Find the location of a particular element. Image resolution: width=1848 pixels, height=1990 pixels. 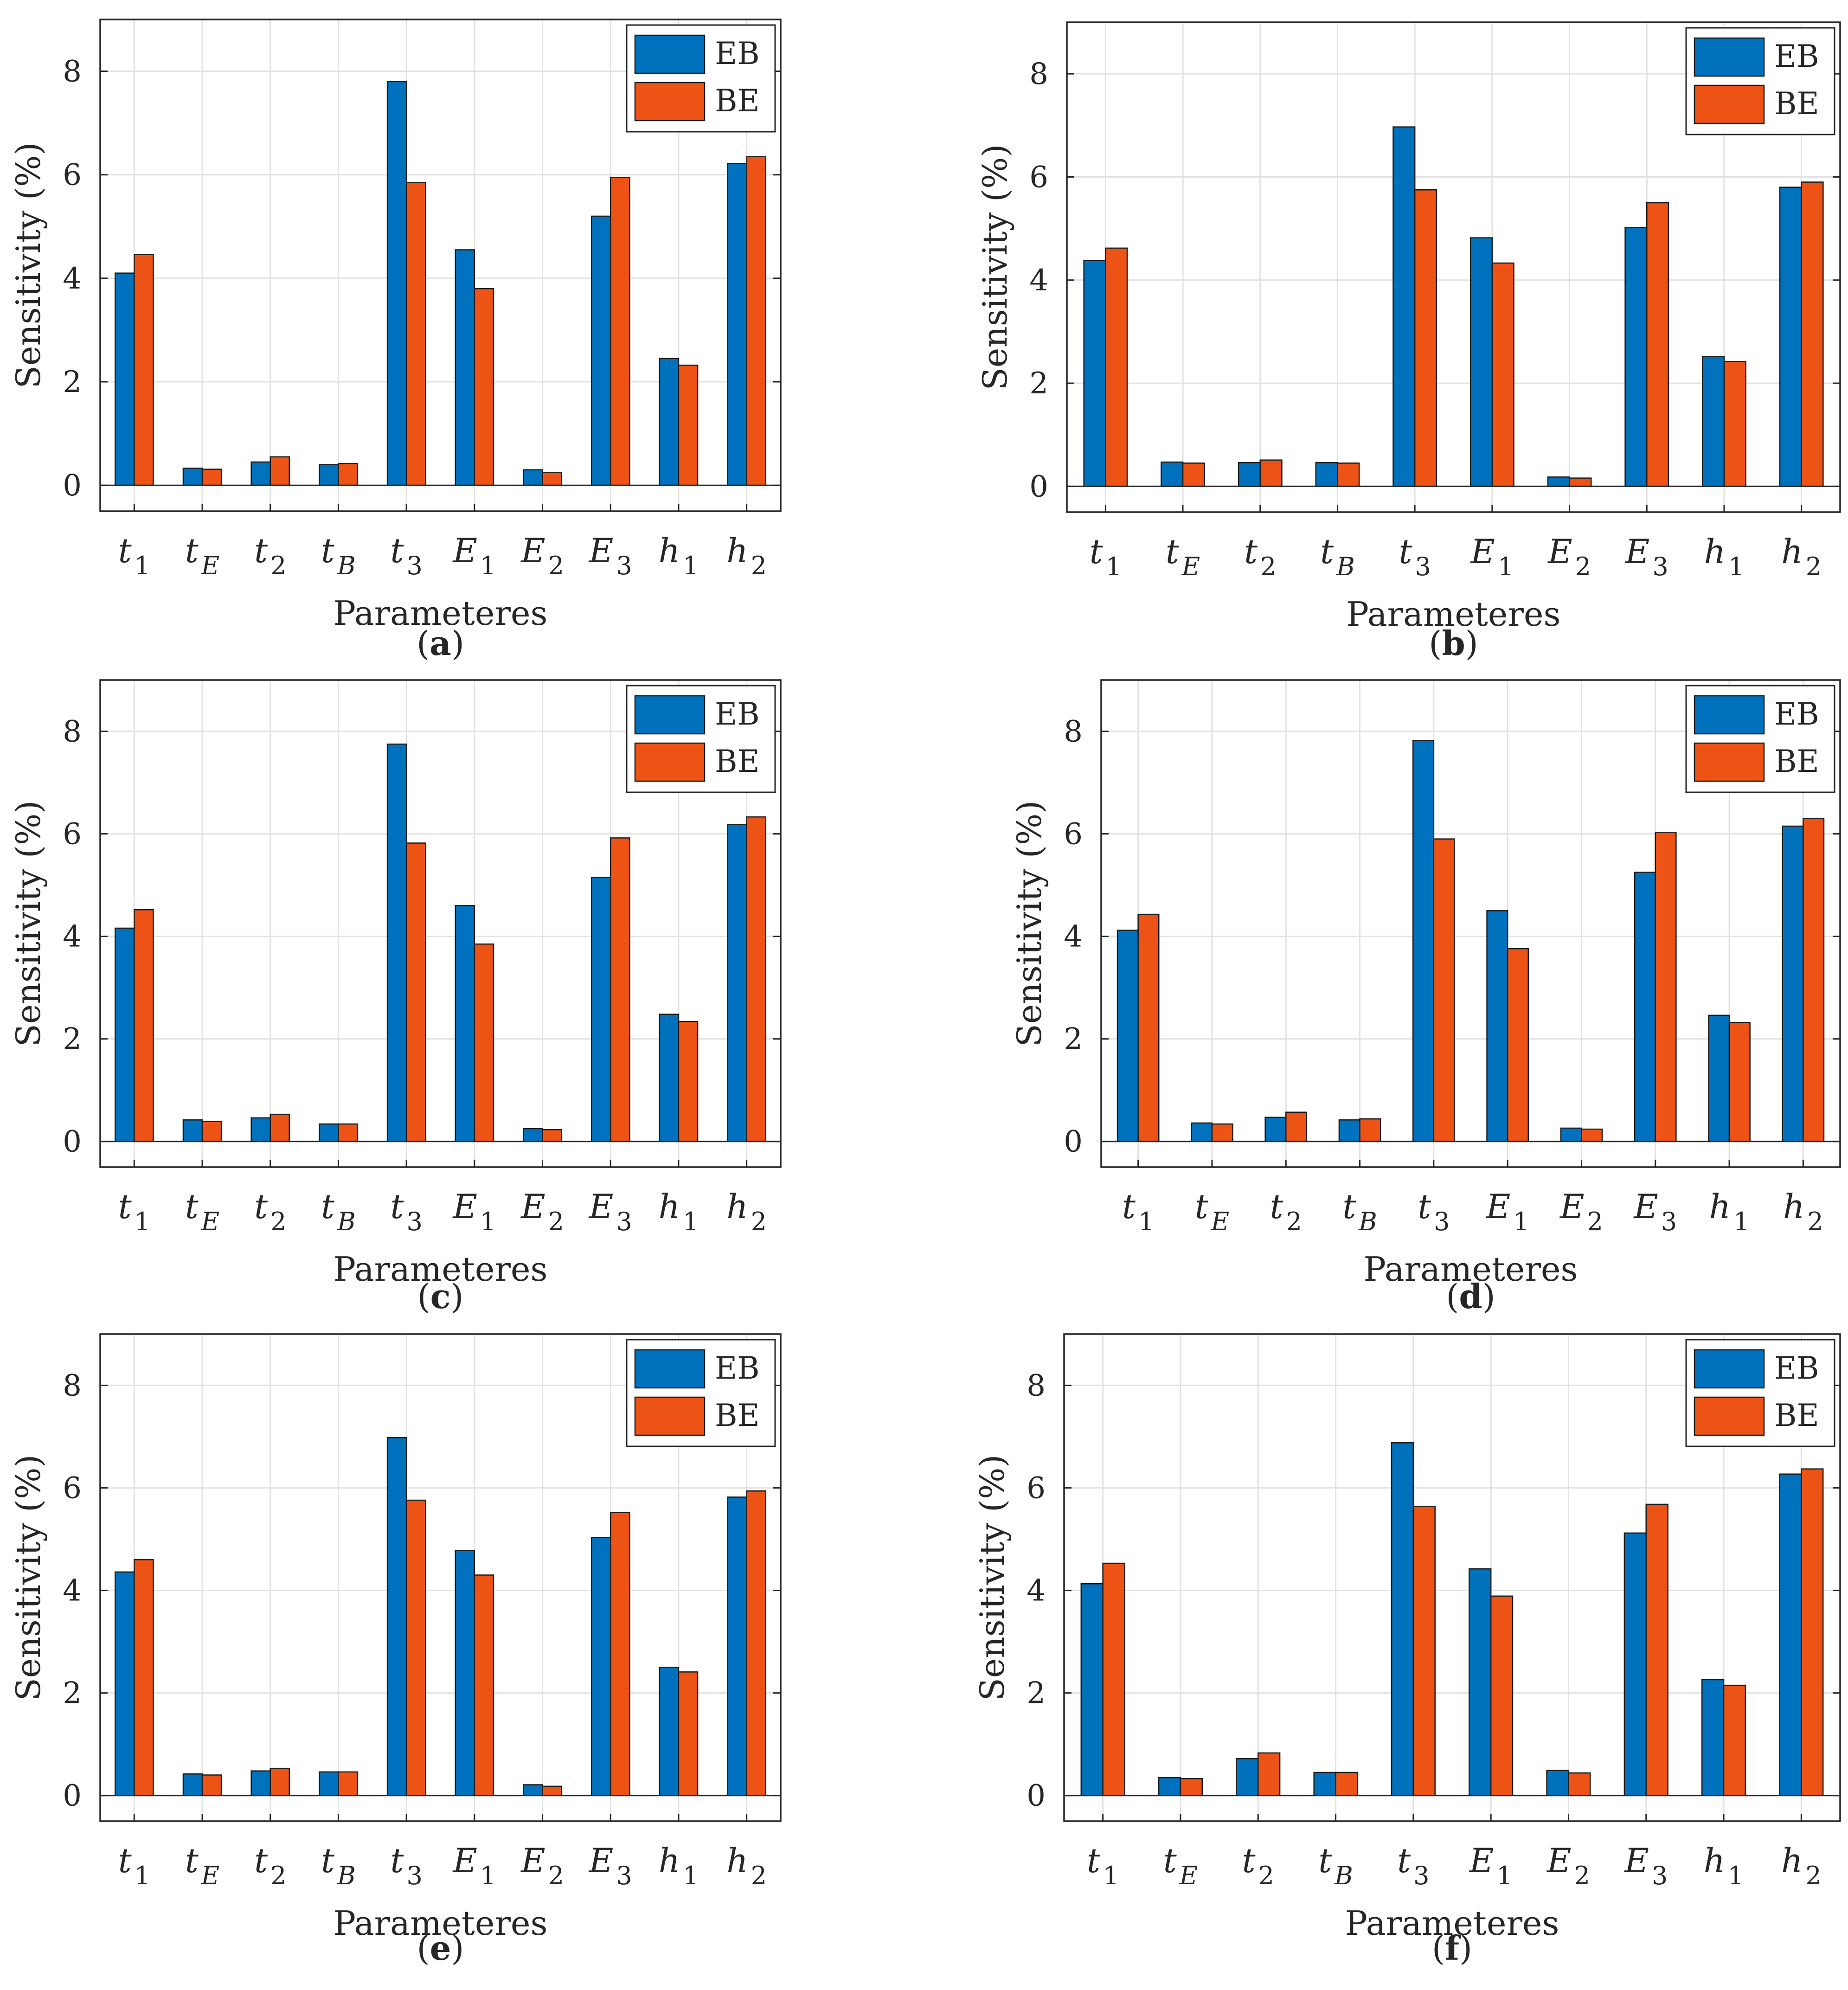

bar-be-t3 is located at coordinates (415, 334).